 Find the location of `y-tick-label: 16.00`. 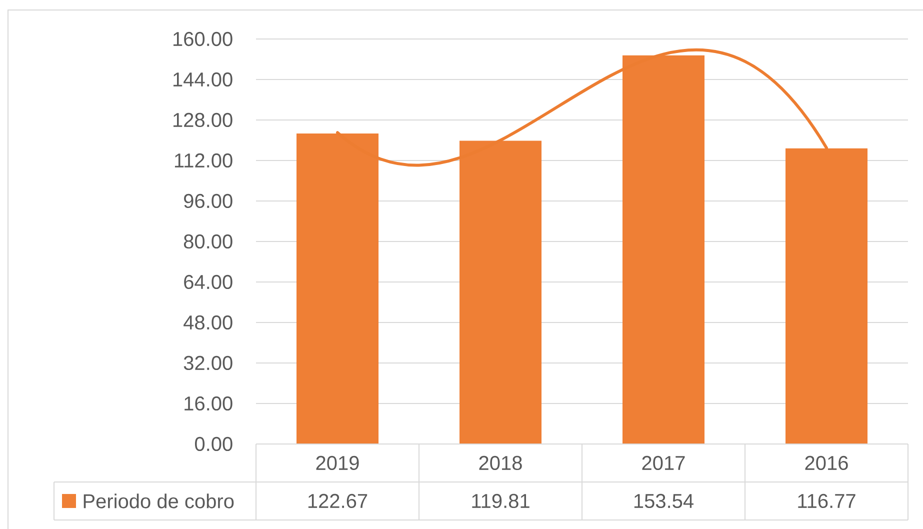

y-tick-label: 16.00 is located at coordinates (208, 403).